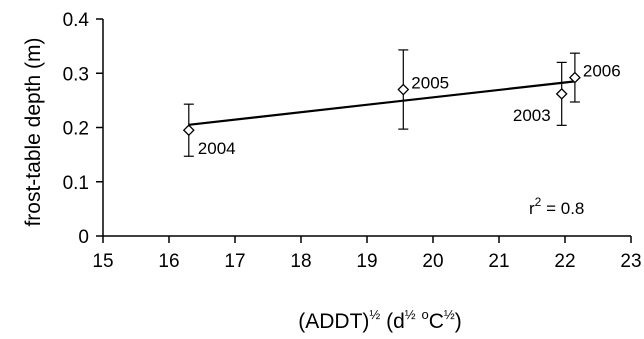  What do you see at coordinates (76, 74) in the screenshot?
I see `y-tick-label: 0.3` at bounding box center [76, 74].